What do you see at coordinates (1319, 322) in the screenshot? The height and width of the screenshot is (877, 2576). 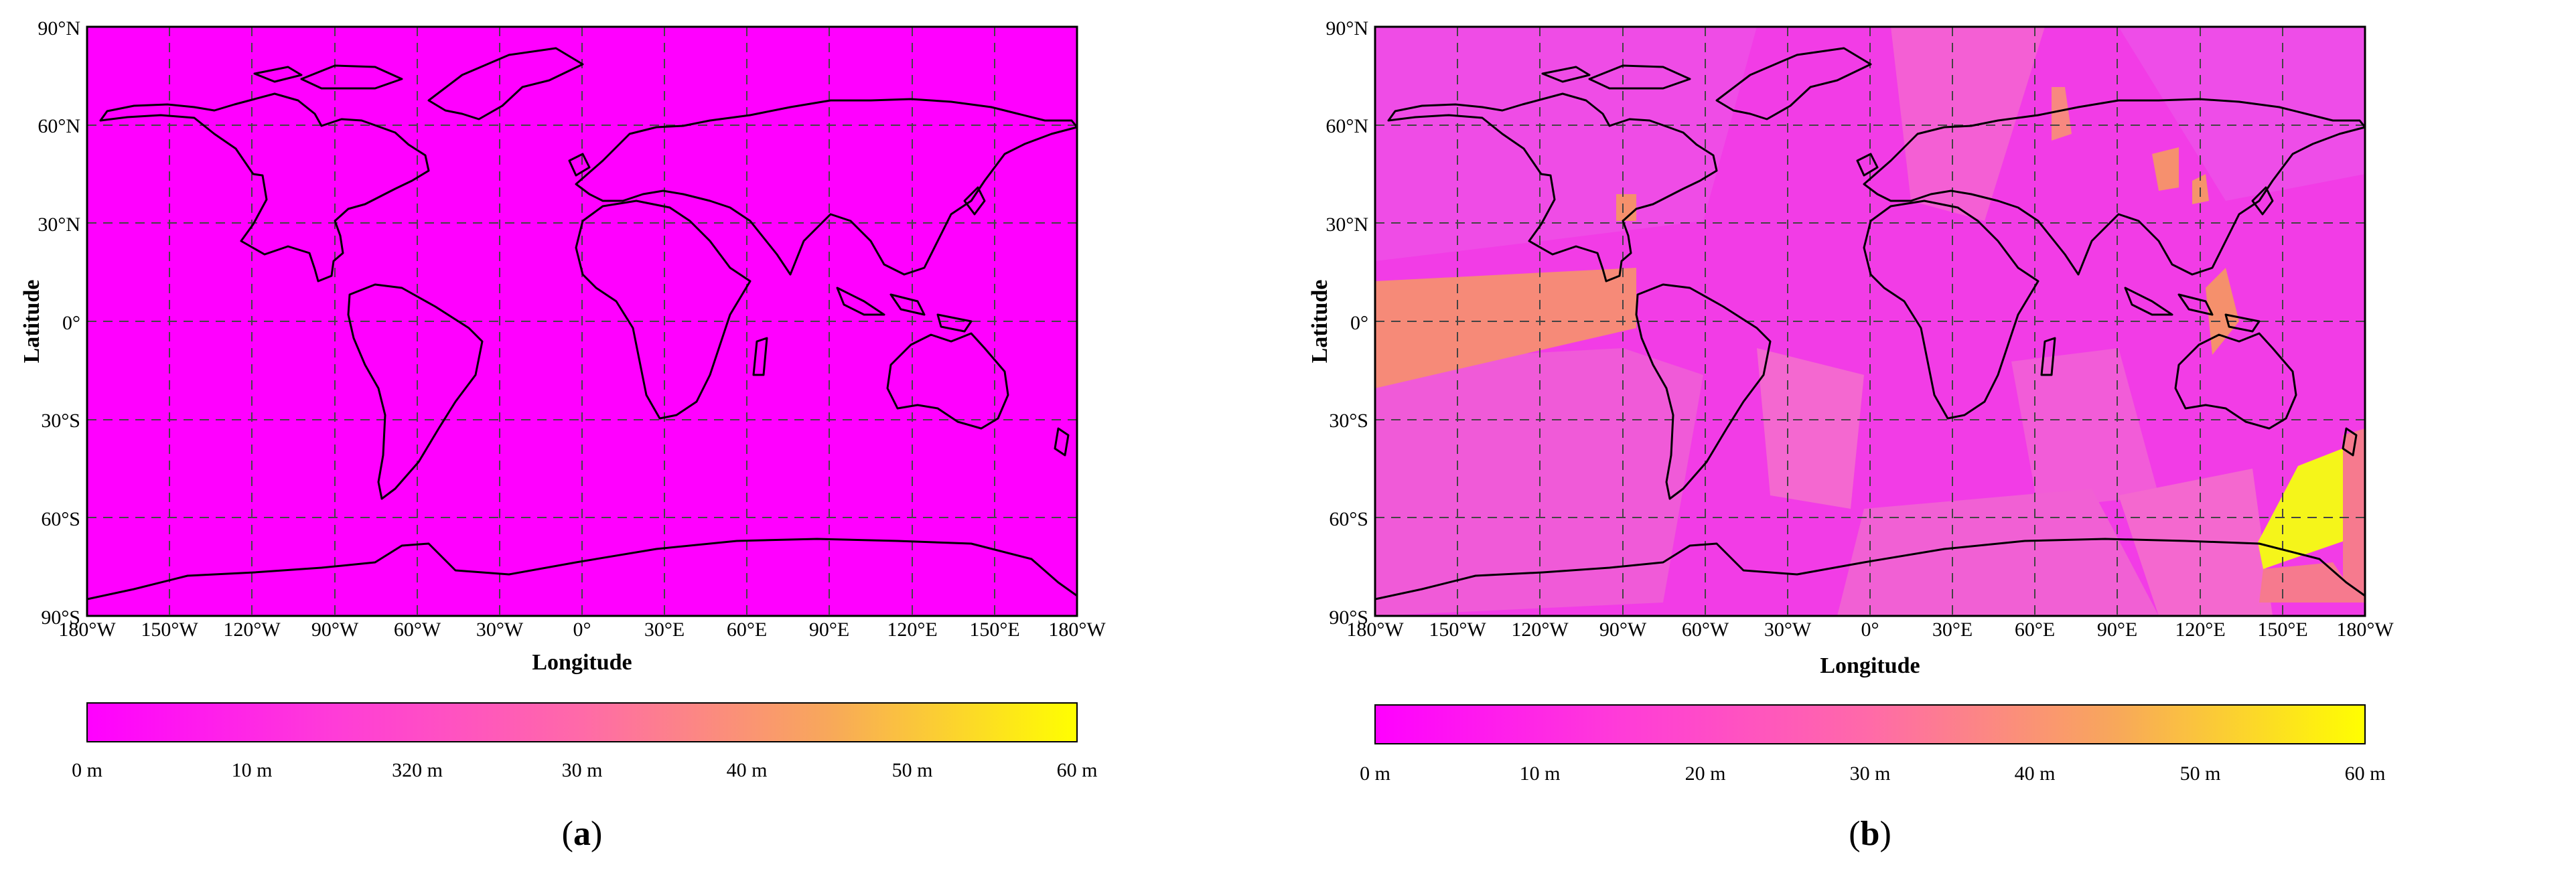 I see `y-axis-title: Latitude` at bounding box center [1319, 322].